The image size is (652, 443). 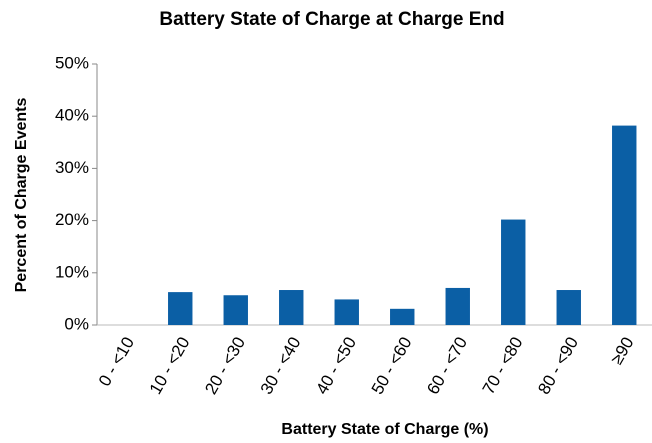 What do you see at coordinates (21, 195) in the screenshot?
I see `y-axis-title: Percent of Charge Events` at bounding box center [21, 195].